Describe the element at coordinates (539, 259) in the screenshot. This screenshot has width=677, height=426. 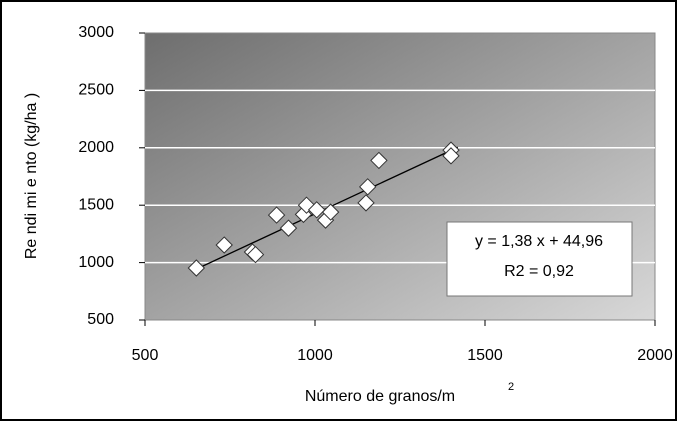
I see `annotation-box` at that location.